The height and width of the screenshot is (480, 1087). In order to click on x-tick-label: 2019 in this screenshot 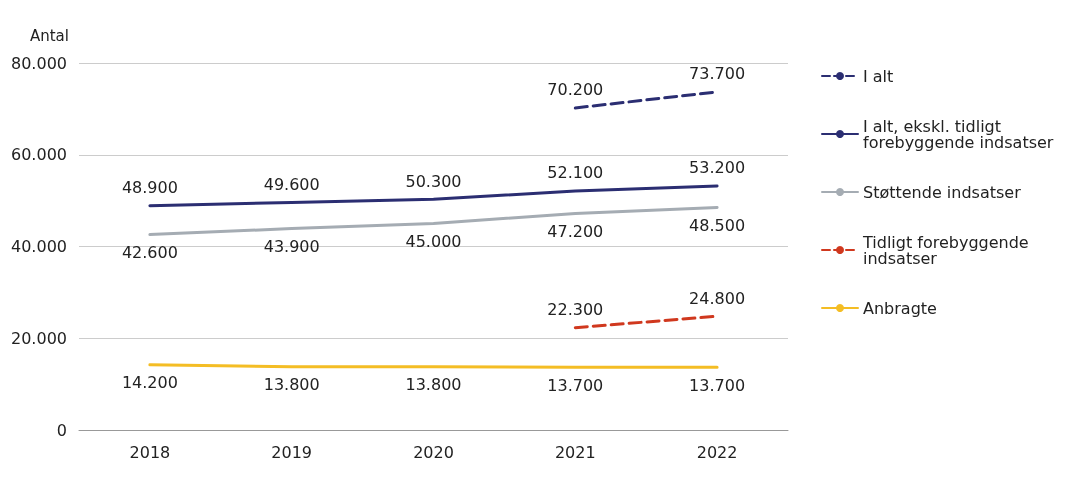, I will do `click(292, 452)`.